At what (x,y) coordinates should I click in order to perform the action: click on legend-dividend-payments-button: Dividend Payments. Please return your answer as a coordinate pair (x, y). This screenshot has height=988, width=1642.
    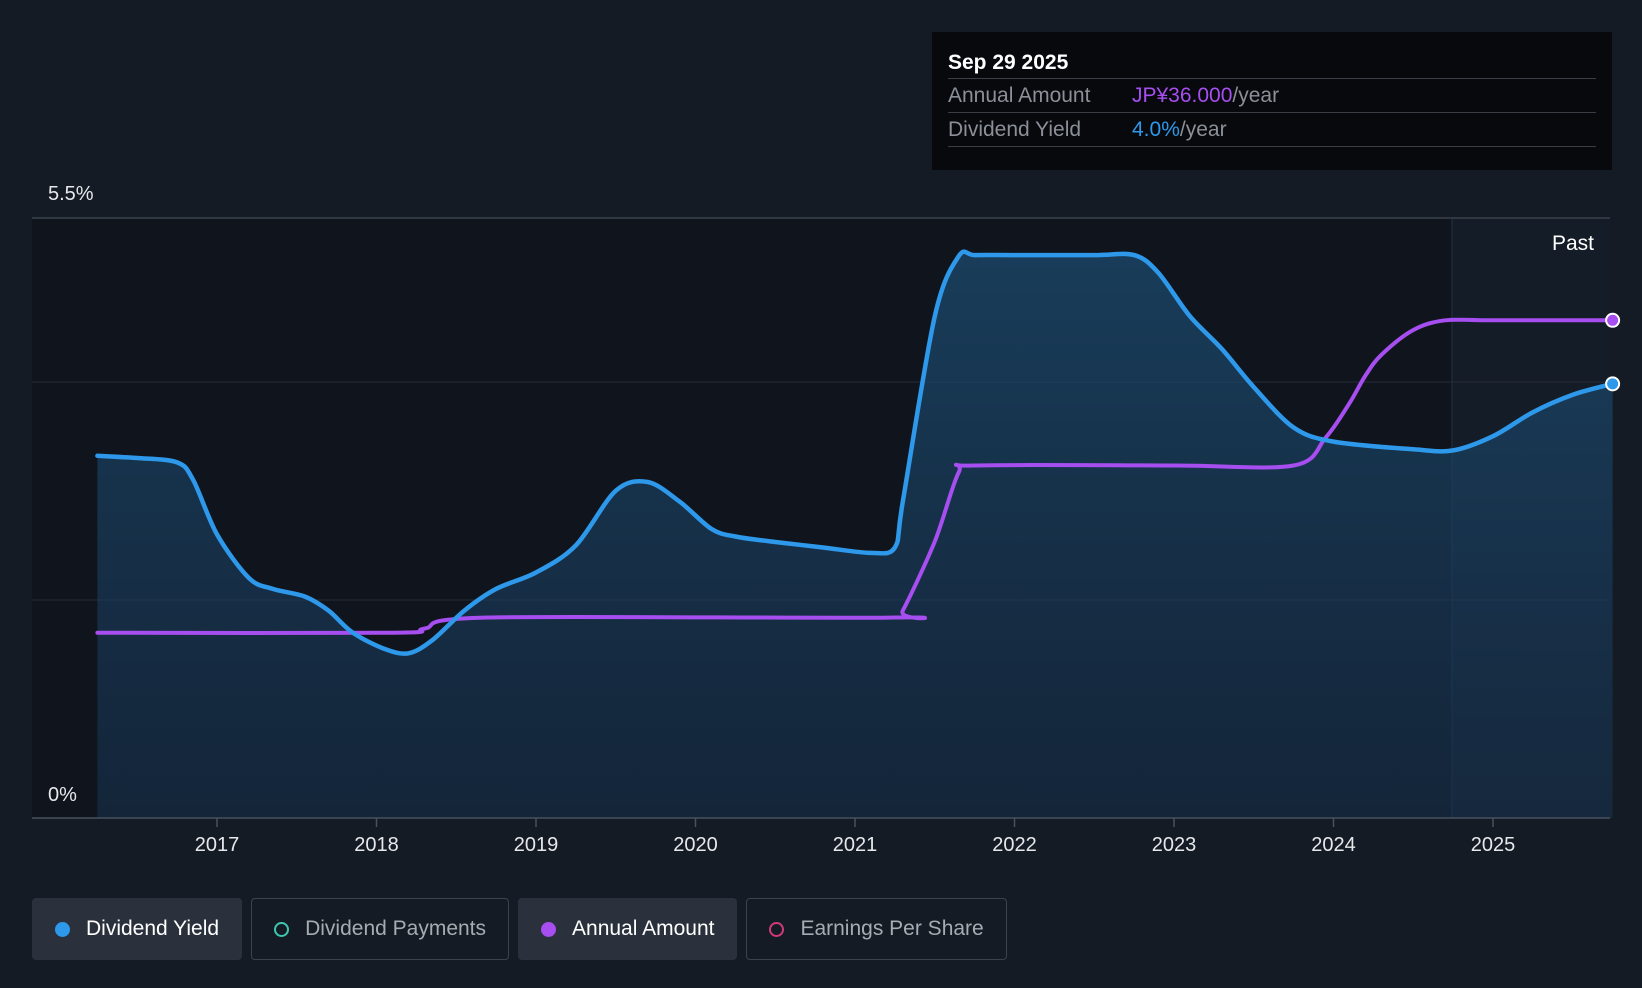
    Looking at the image, I should click on (380, 929).